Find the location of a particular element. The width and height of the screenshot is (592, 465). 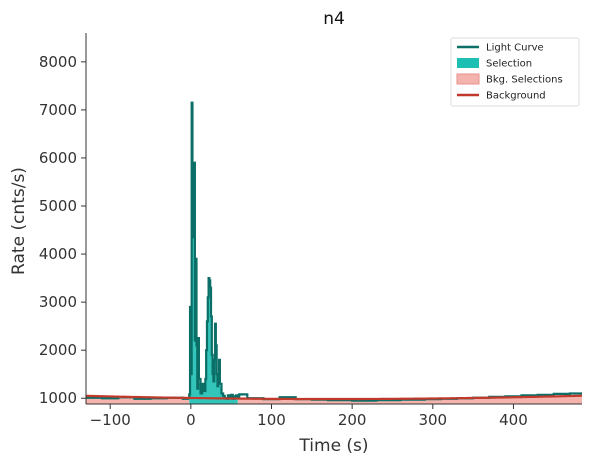

legend-label: Selection is located at coordinates (509, 64).